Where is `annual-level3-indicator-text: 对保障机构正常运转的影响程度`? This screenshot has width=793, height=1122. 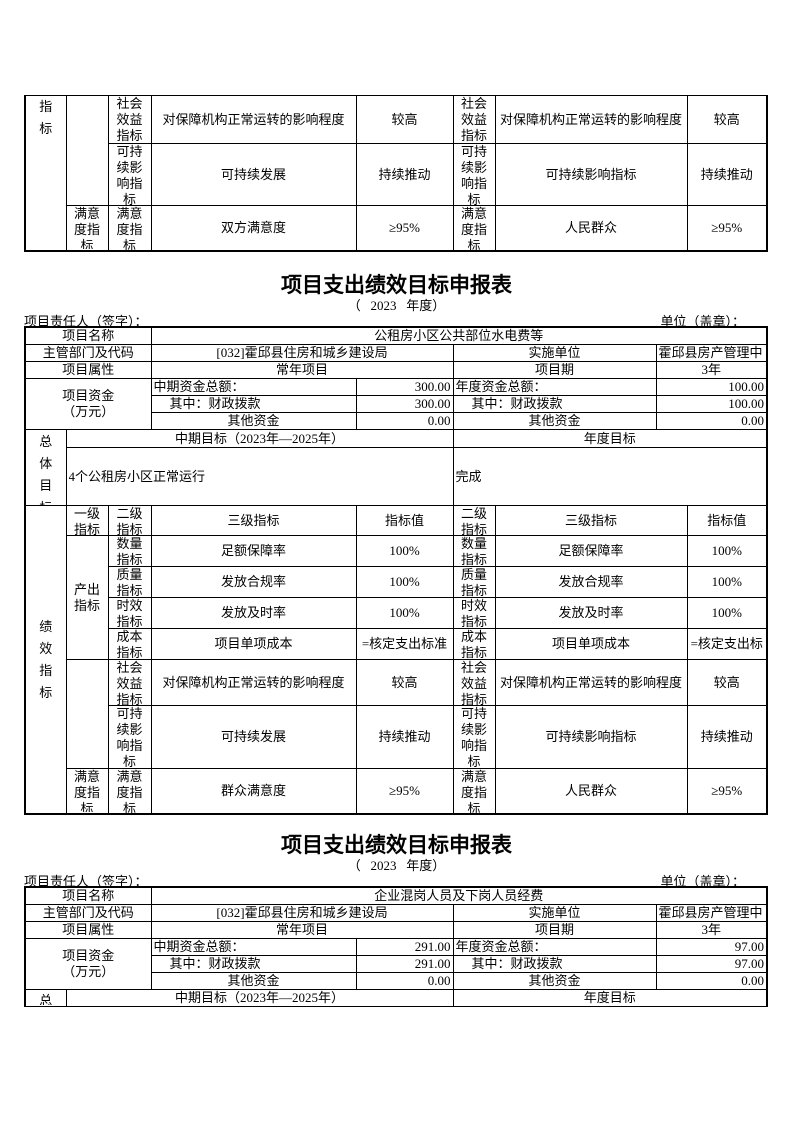
annual-level3-indicator-text: 对保障机构正常运转的影响程度 is located at coordinates (590, 682).